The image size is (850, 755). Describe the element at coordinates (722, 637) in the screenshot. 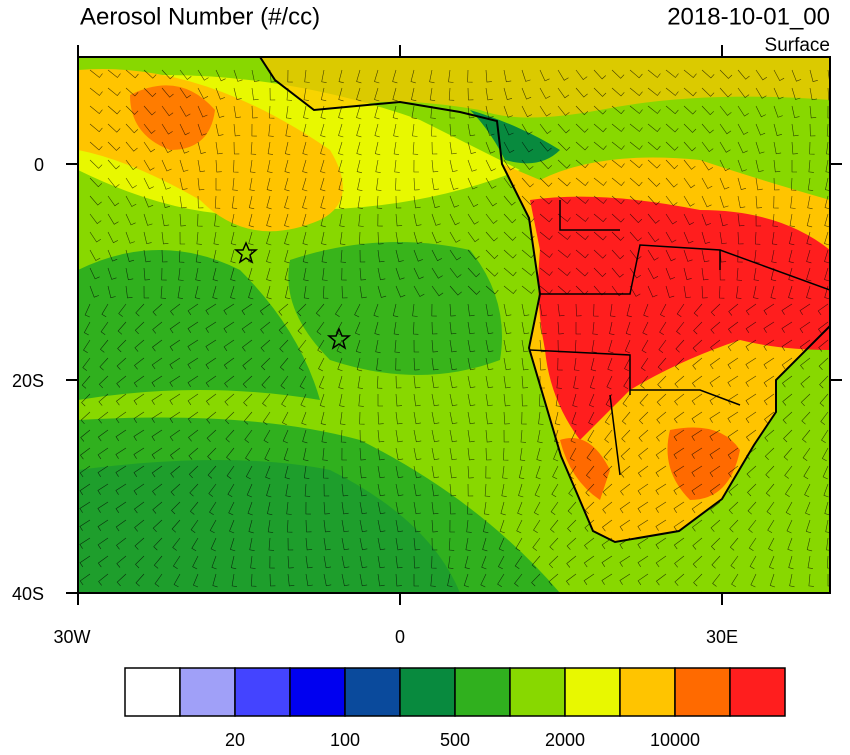

I see `lon-label: 30E` at that location.